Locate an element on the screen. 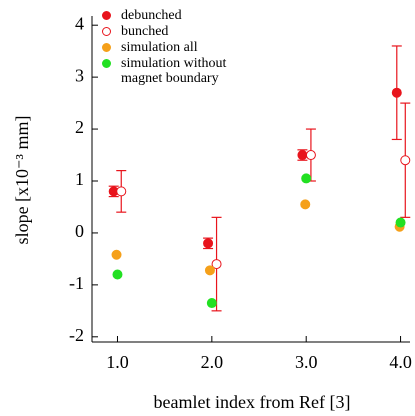 This screenshot has height=416, width=415. legend-entry: simulation all is located at coordinates (172, 47).